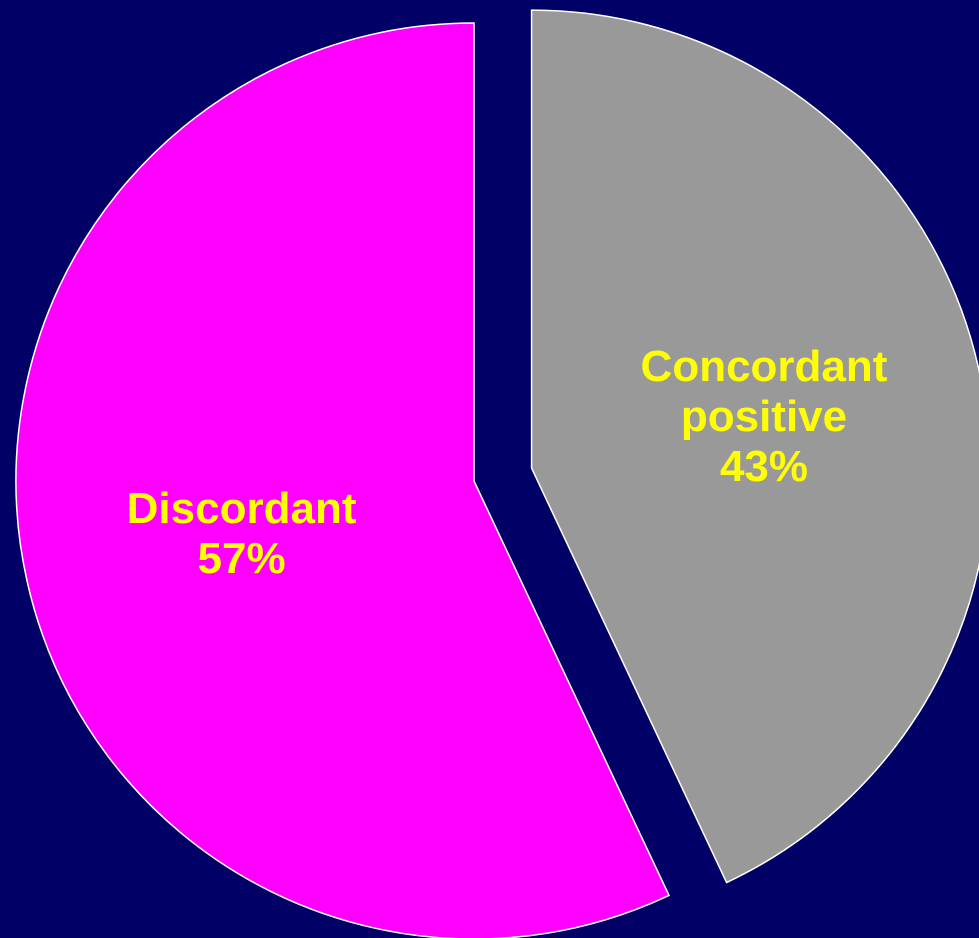 Image resolution: width=979 pixels, height=938 pixels. Describe the element at coordinates (242, 558) in the screenshot. I see `pie-slice-percent: 57%` at that location.